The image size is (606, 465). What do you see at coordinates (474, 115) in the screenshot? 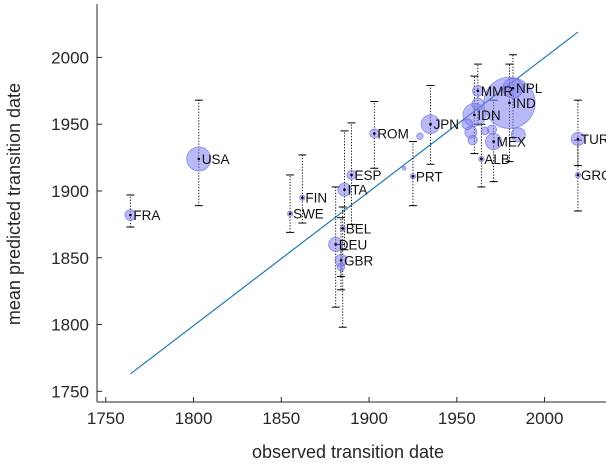
I see `marker-idn` at bounding box center [474, 115].